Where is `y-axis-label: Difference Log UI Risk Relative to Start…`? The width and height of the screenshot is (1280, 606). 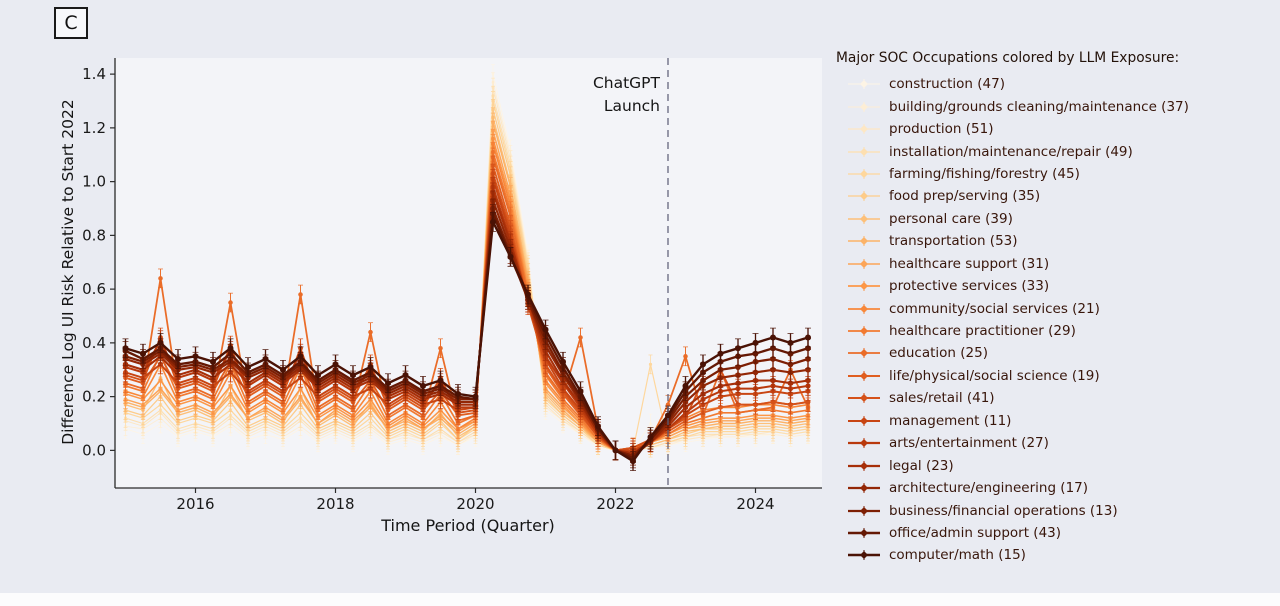 y-axis-label: Difference Log UI Risk Relative to Start… is located at coordinates (68, 272).